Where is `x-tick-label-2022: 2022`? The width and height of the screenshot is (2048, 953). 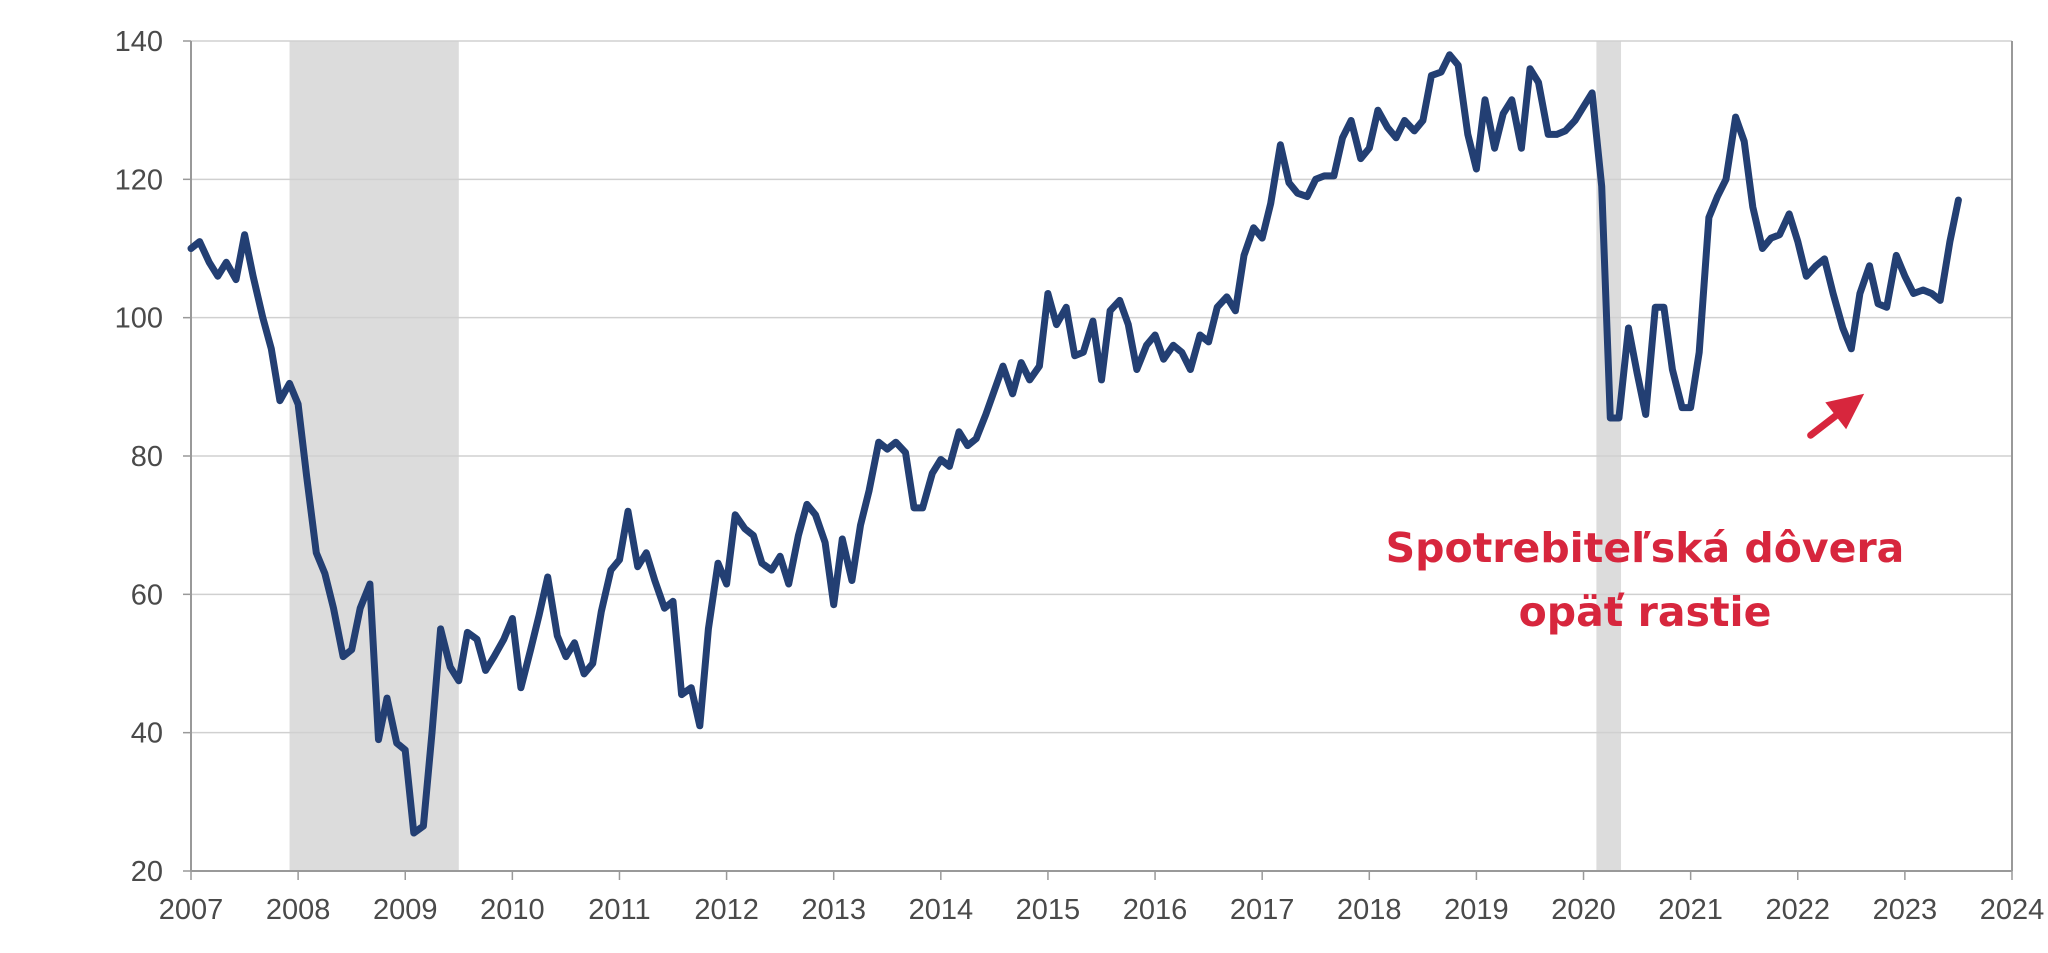 x-tick-label-2022: 2022 is located at coordinates (1798, 910).